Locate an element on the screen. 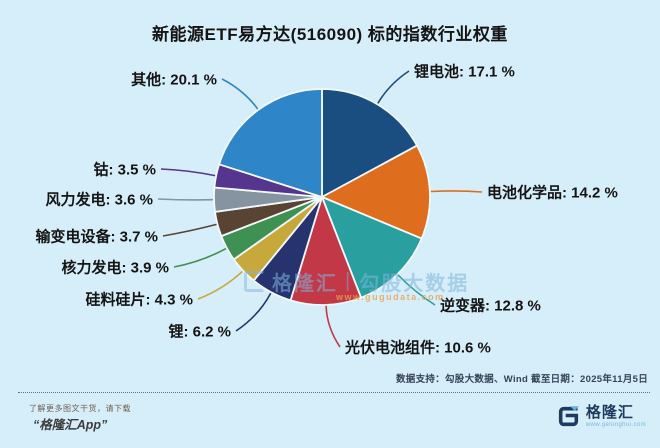 This screenshot has height=448, width=660. logo-brand-text: 格隆汇 is located at coordinates (609, 412).